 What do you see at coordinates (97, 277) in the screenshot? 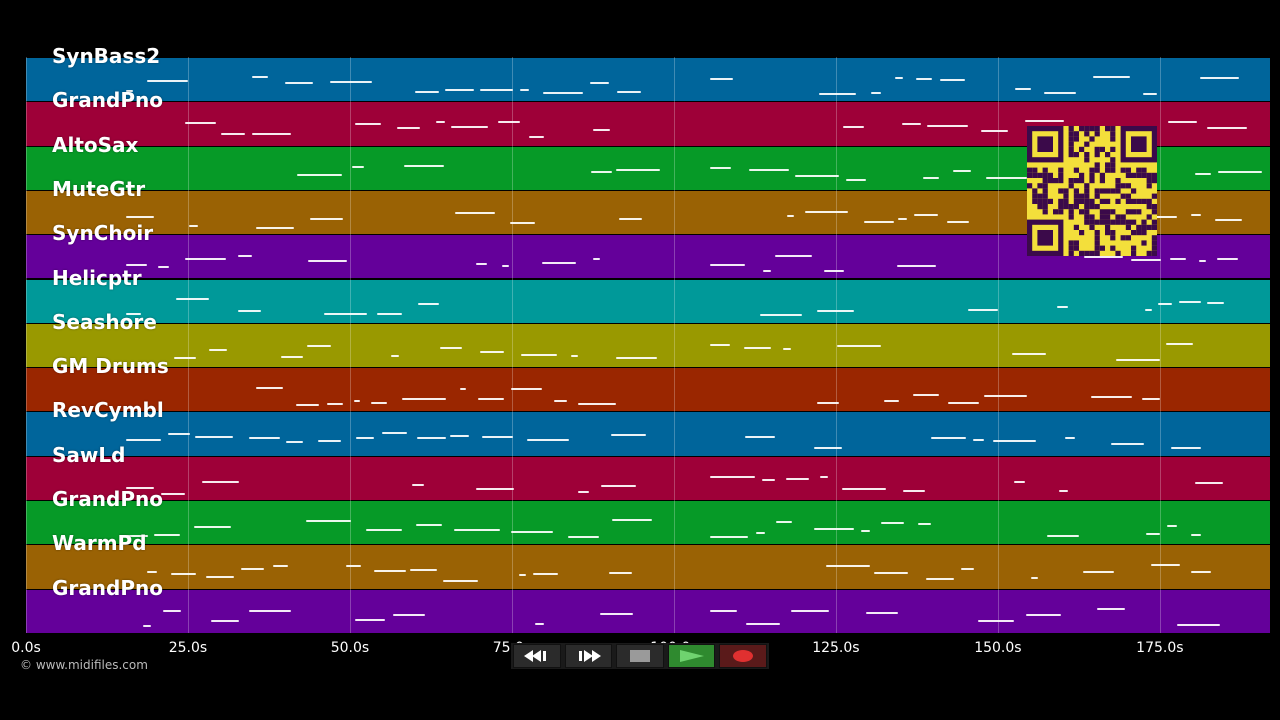
I see `track-name: Helicptr` at bounding box center [97, 277].